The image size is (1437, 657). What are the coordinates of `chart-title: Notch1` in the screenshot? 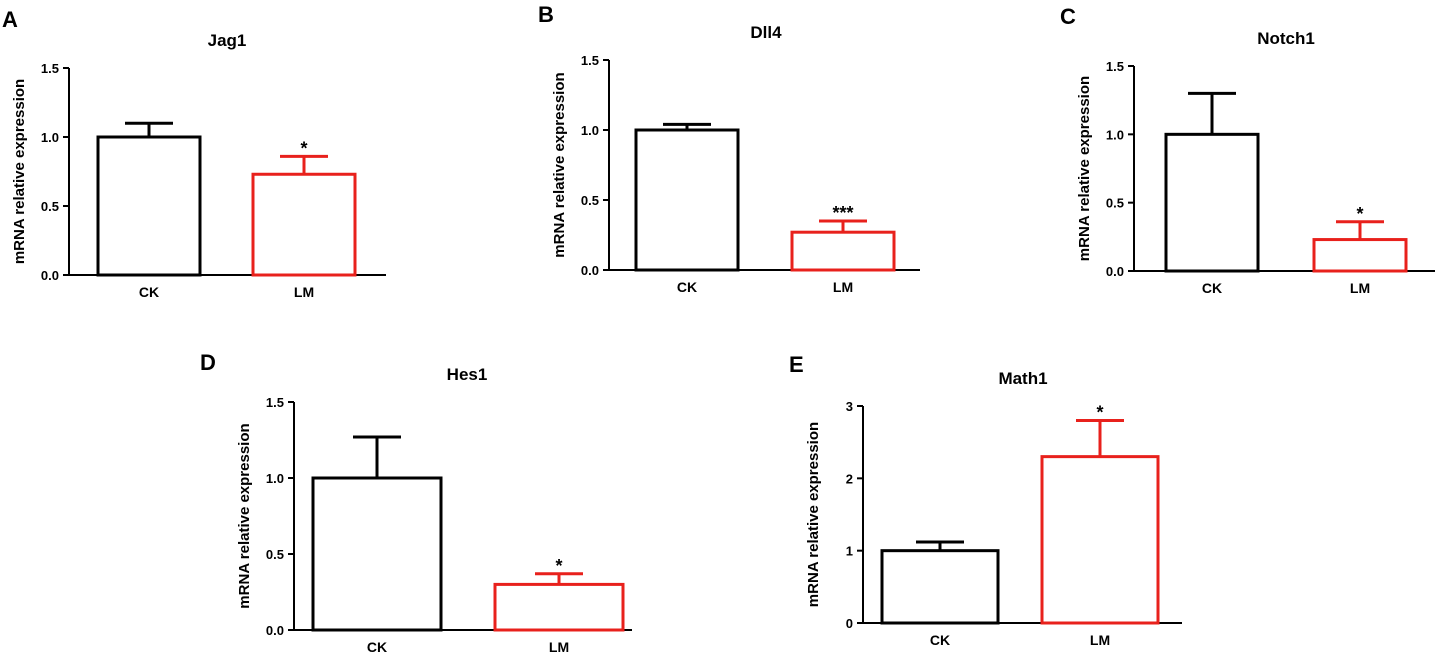 It's located at (1286, 38).